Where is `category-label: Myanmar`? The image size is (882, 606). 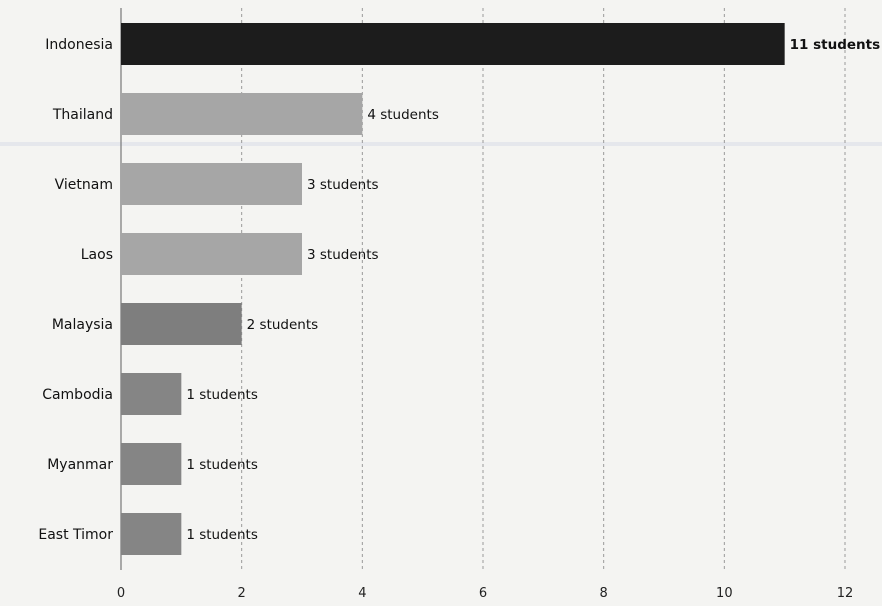
category-label: Myanmar is located at coordinates (80, 465).